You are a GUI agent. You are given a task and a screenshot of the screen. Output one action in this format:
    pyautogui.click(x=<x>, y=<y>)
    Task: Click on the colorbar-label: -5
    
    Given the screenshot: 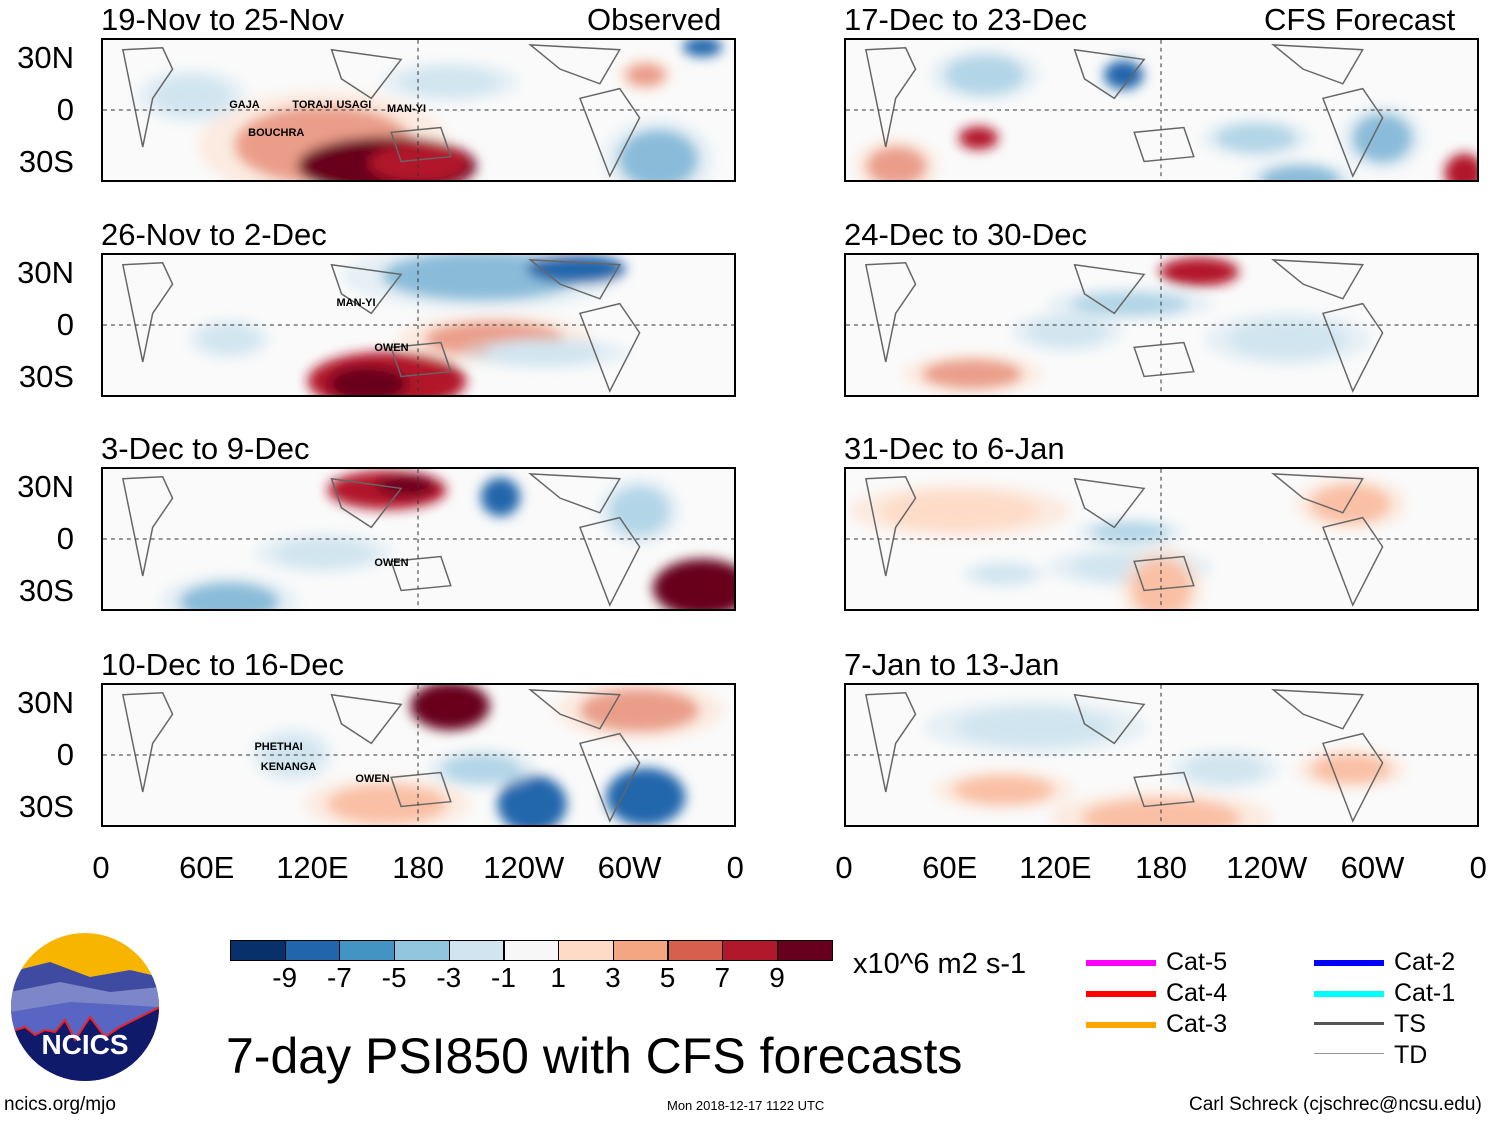 What is the action you would take?
    pyautogui.click(x=394, y=977)
    